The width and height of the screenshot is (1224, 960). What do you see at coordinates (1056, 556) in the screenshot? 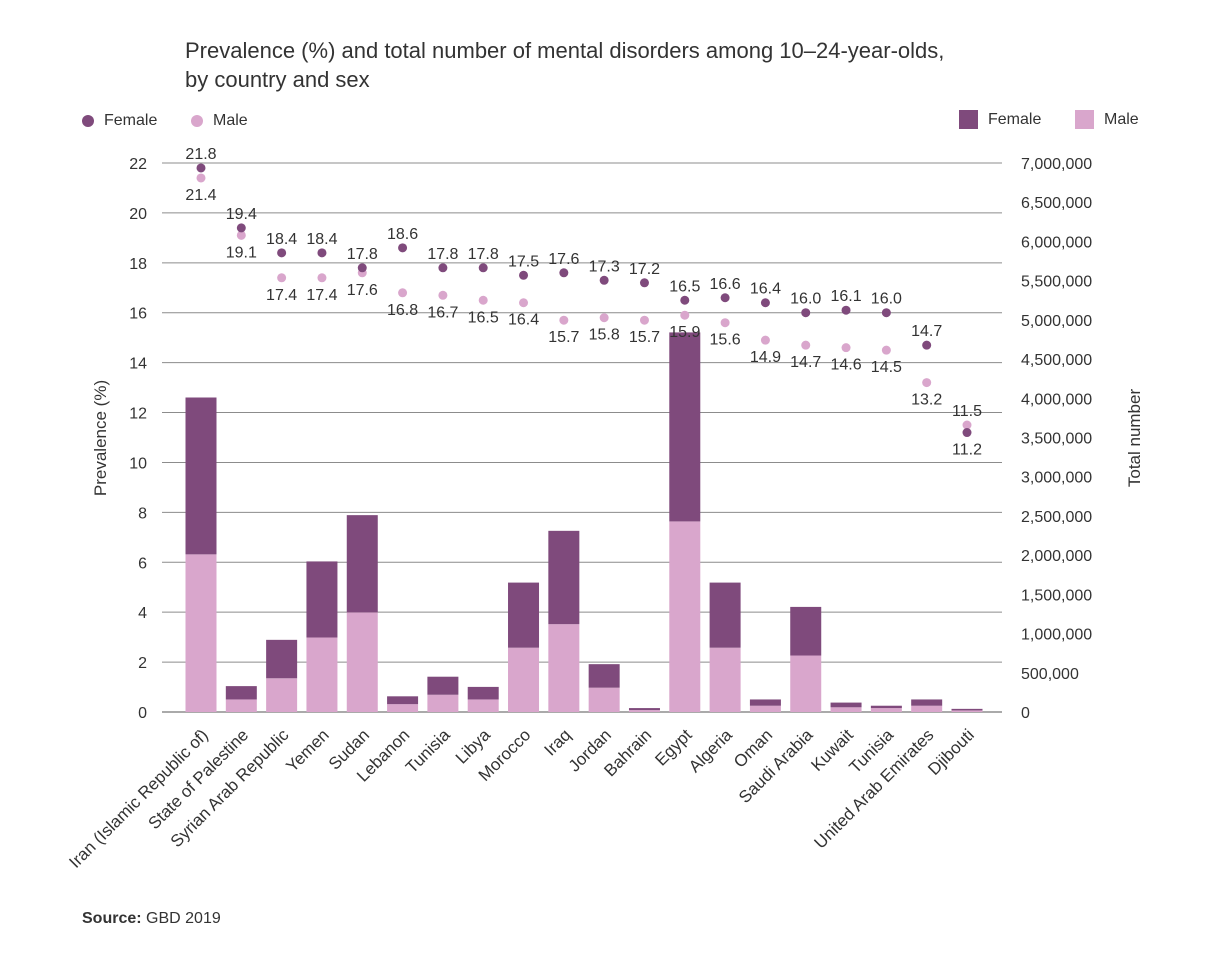
I see `y2-tick-label: 2,000,000` at bounding box center [1056, 556].